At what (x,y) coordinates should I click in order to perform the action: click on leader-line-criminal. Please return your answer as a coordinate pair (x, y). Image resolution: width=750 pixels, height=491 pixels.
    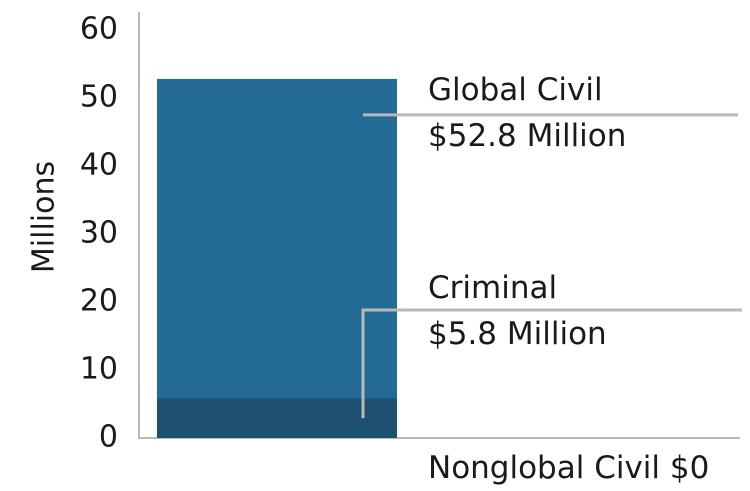
    Looking at the image, I should click on (551, 363).